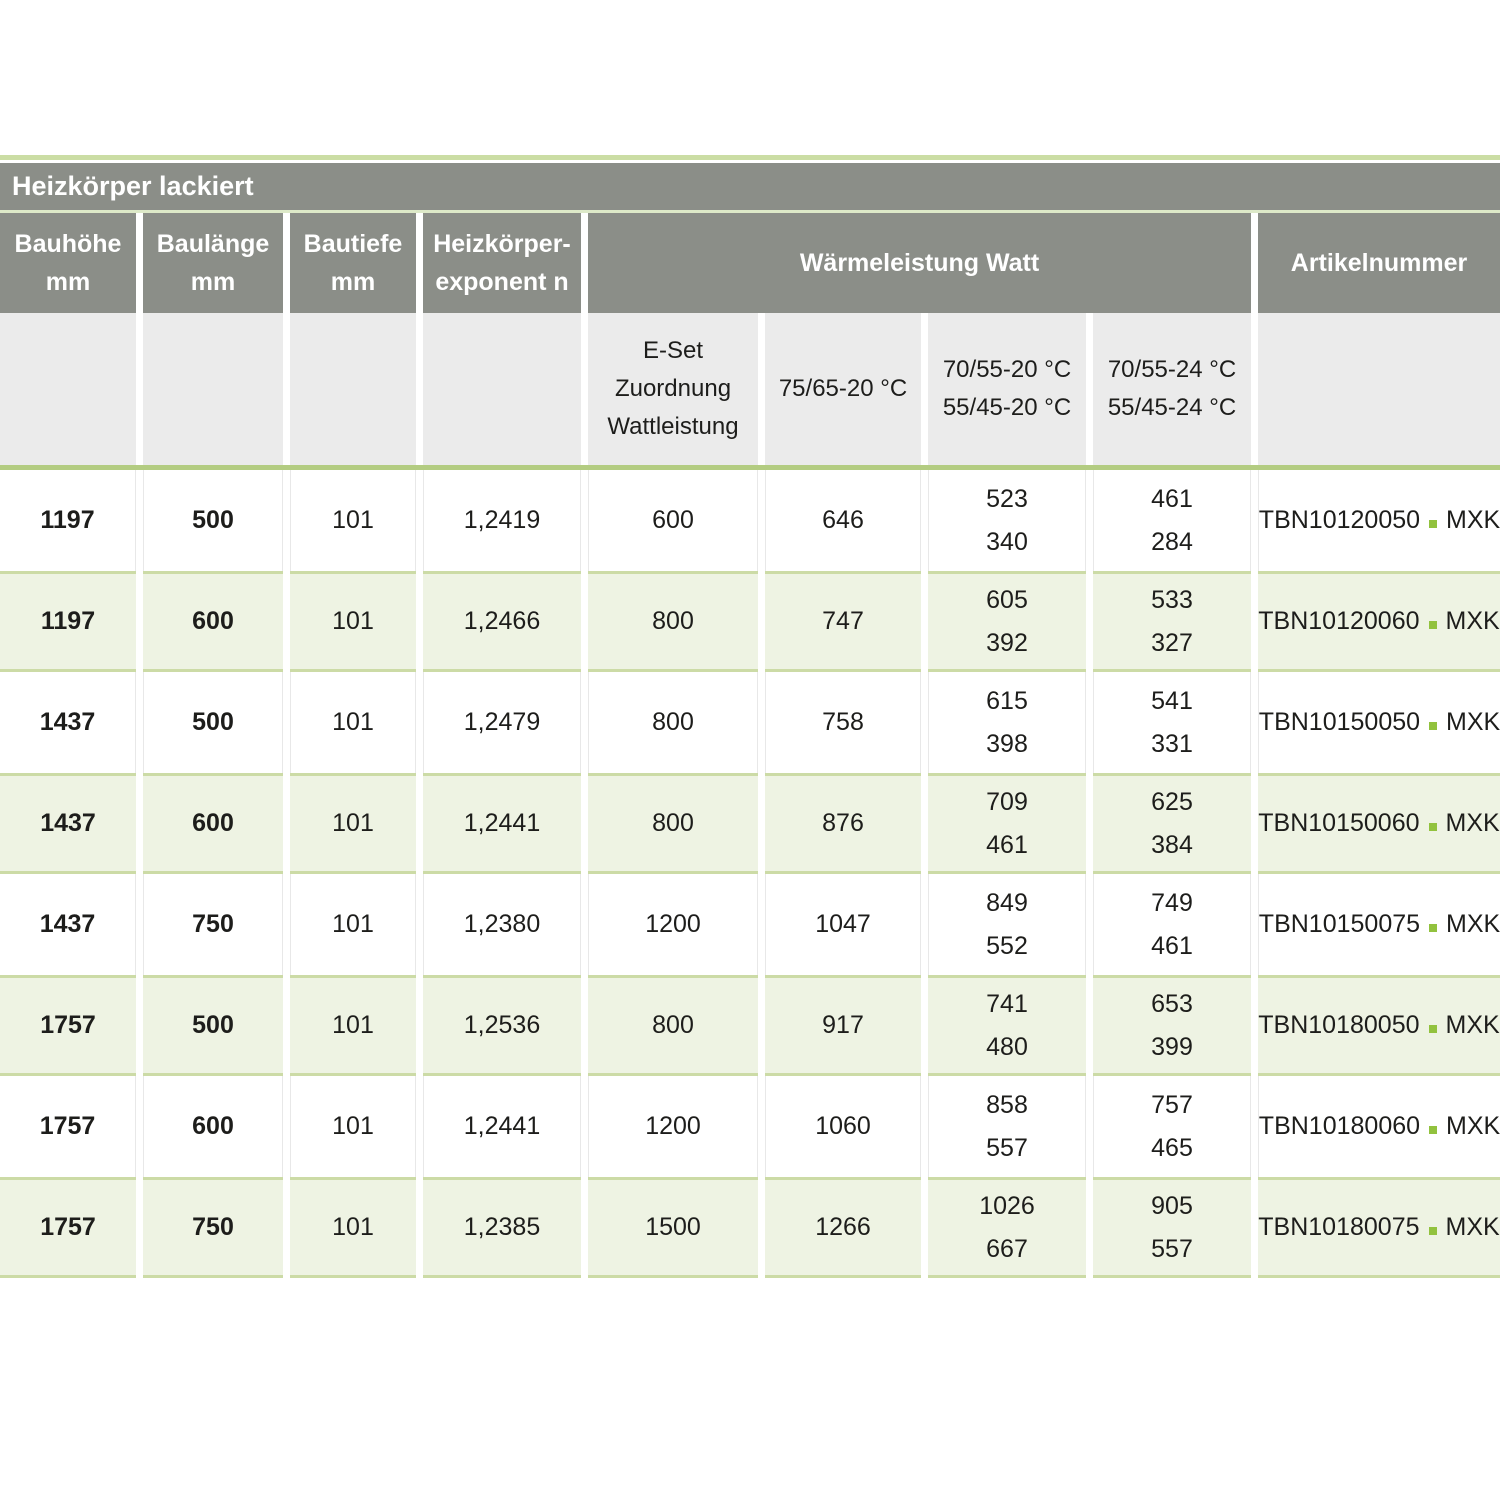 This screenshot has width=1500, height=1500. Describe the element at coordinates (1172, 823) in the screenshot. I see `cell-watt-24: 625 384` at that location.